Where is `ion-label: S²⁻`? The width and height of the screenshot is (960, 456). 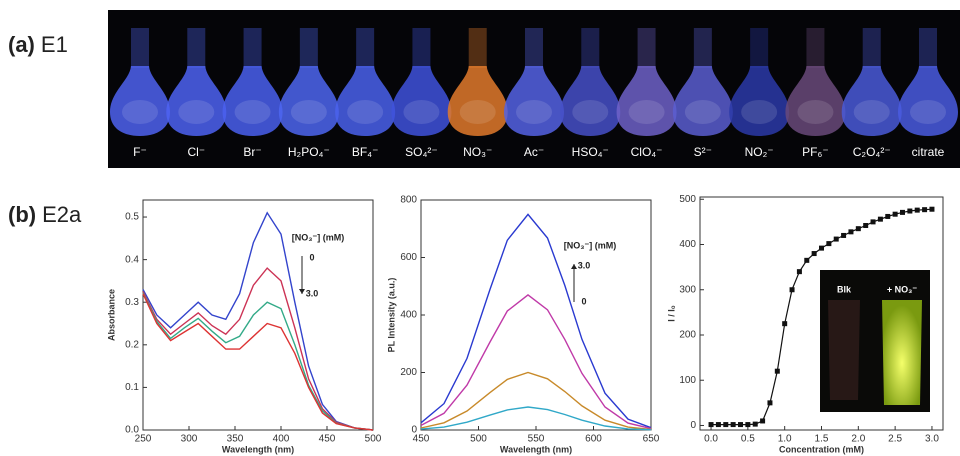 ion-label: S²⁻ is located at coordinates (703, 152).